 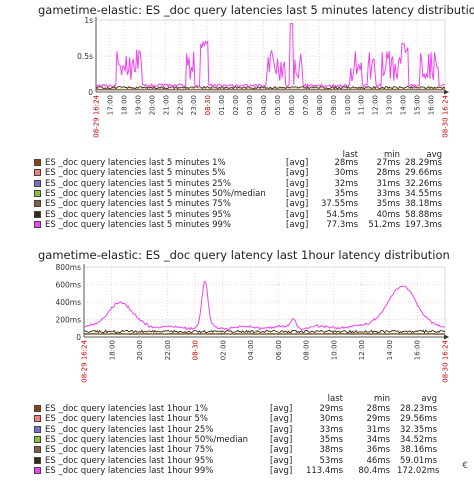 What do you see at coordinates (331, 439) in the screenshot?
I see `legend-last: 35ms` at bounding box center [331, 439].